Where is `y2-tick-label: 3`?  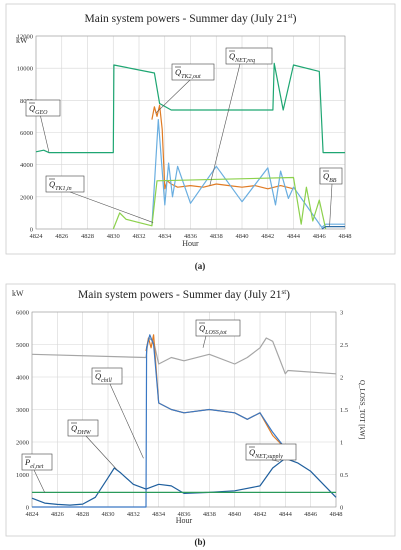 y2-tick-label: 3 is located at coordinates (341, 313).